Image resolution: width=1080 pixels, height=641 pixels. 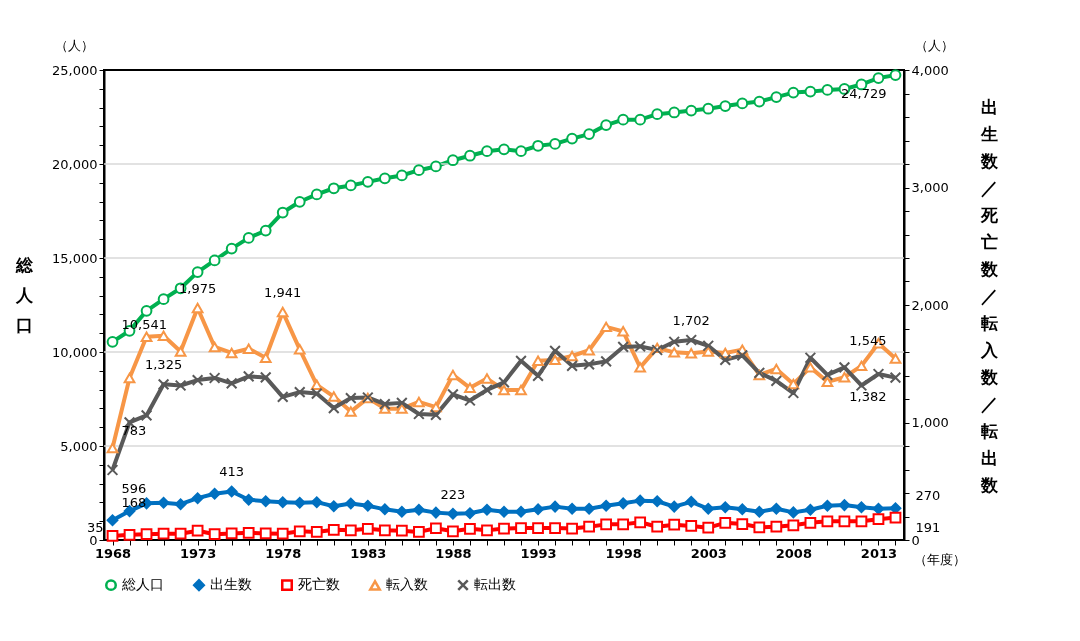 I want to click on legend-label: 総人口, so click(x=142, y=584).